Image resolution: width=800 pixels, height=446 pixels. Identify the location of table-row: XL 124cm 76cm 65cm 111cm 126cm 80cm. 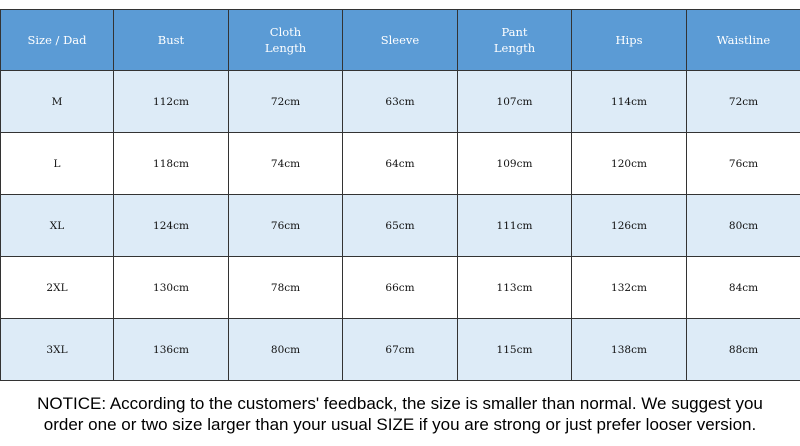
(400, 225).